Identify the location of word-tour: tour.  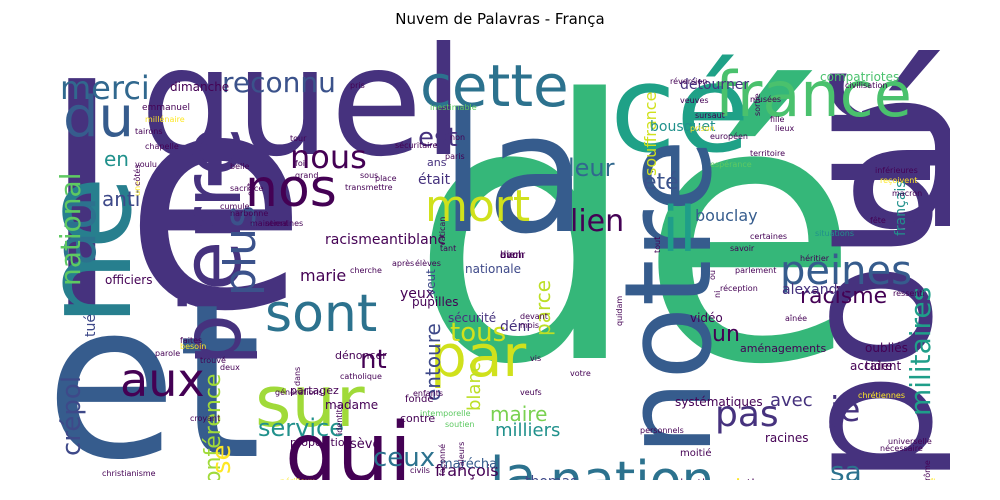
(298, 138).